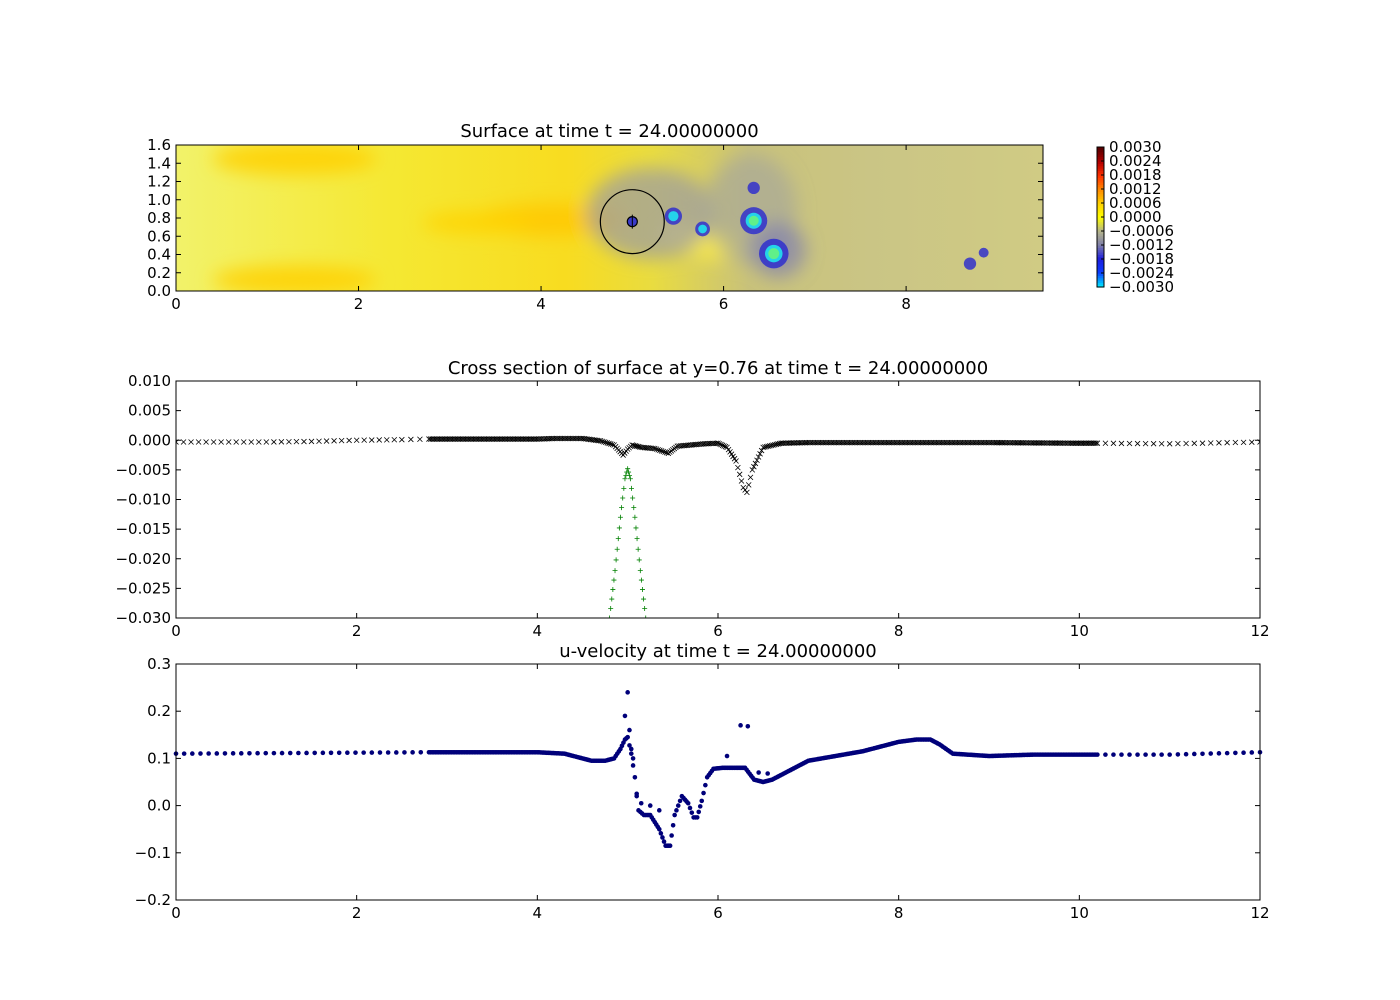 The height and width of the screenshot is (1000, 1400). I want to click on x-tick-label: 6, so click(724, 304).